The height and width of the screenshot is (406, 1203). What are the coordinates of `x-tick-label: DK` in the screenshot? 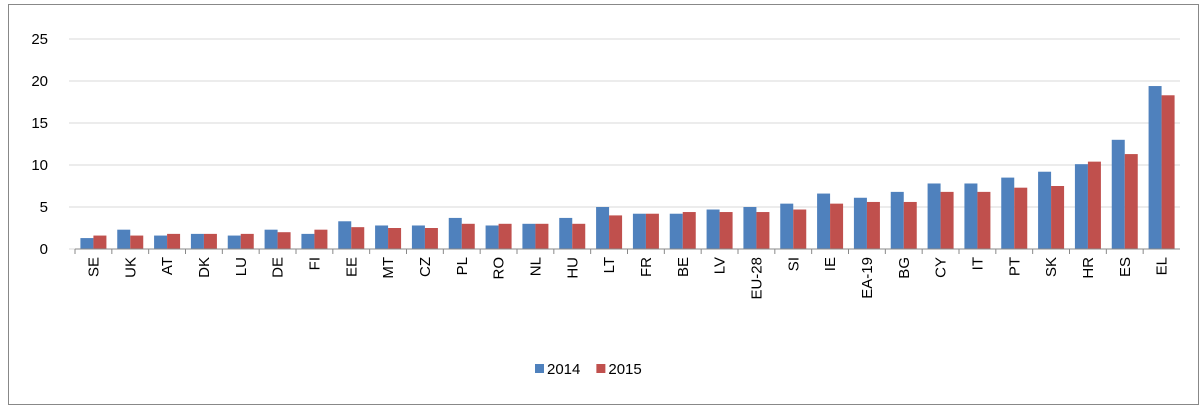 It's located at (204, 267).